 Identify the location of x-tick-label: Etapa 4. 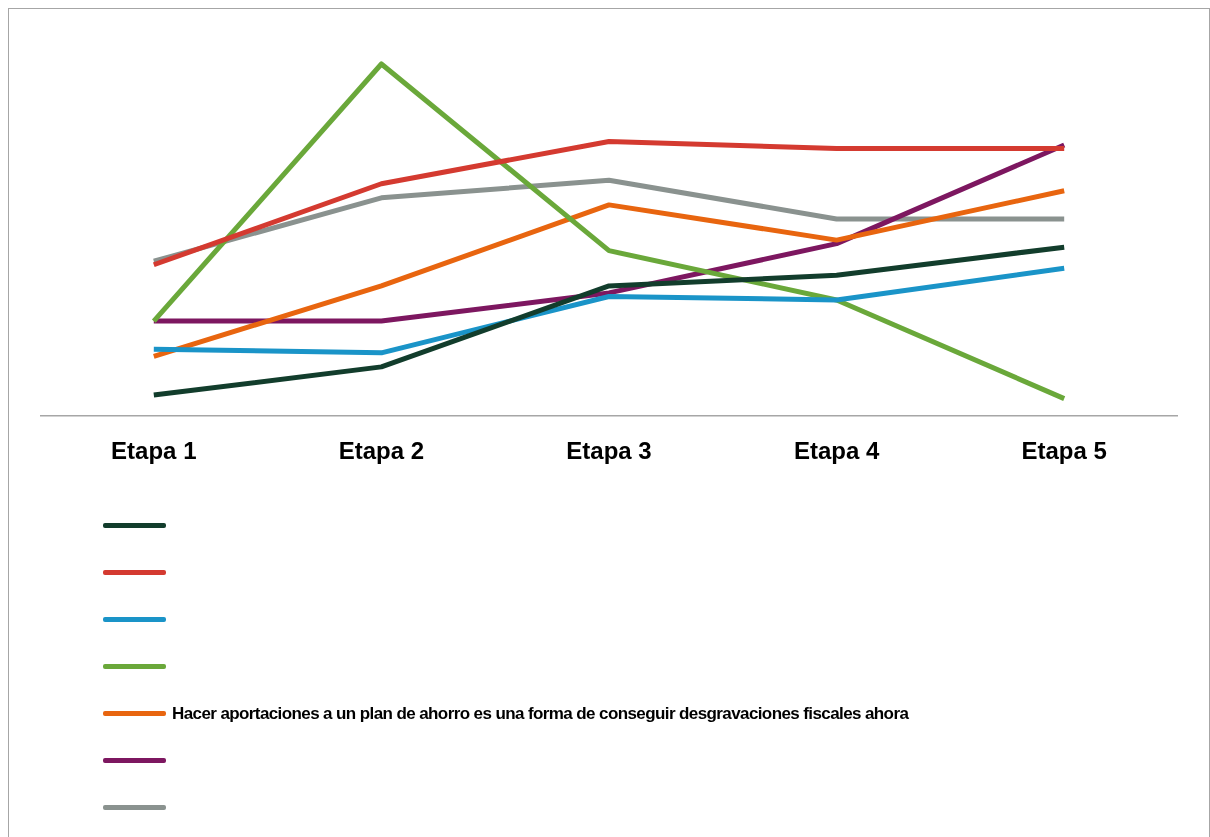
(836, 451).